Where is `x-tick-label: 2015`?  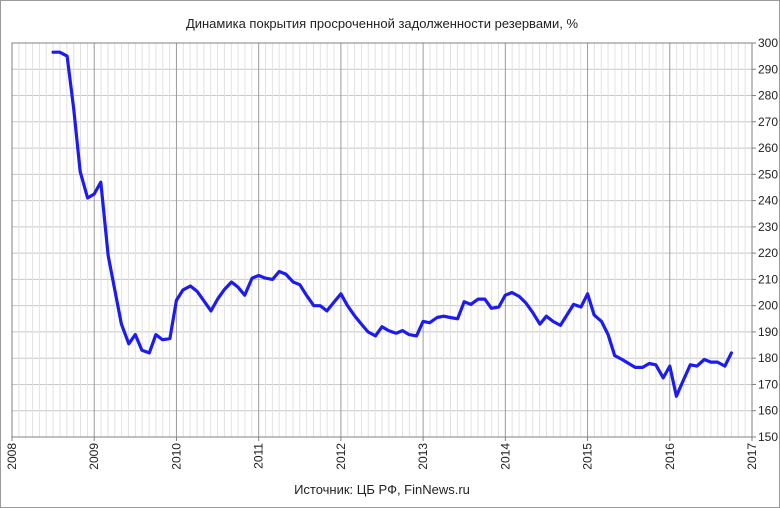 x-tick-label: 2015 is located at coordinates (588, 456).